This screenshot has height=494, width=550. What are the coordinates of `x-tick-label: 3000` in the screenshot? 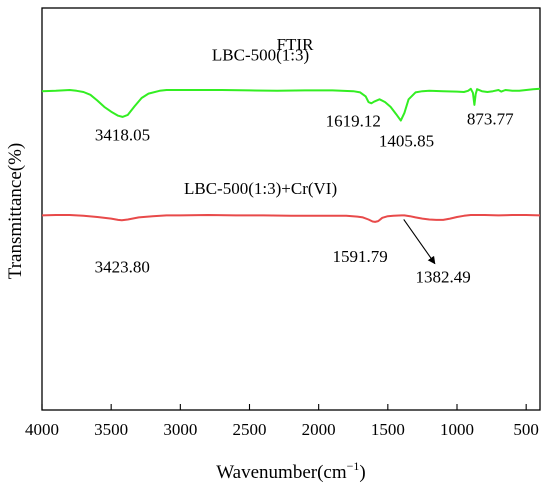 It's located at (180, 429).